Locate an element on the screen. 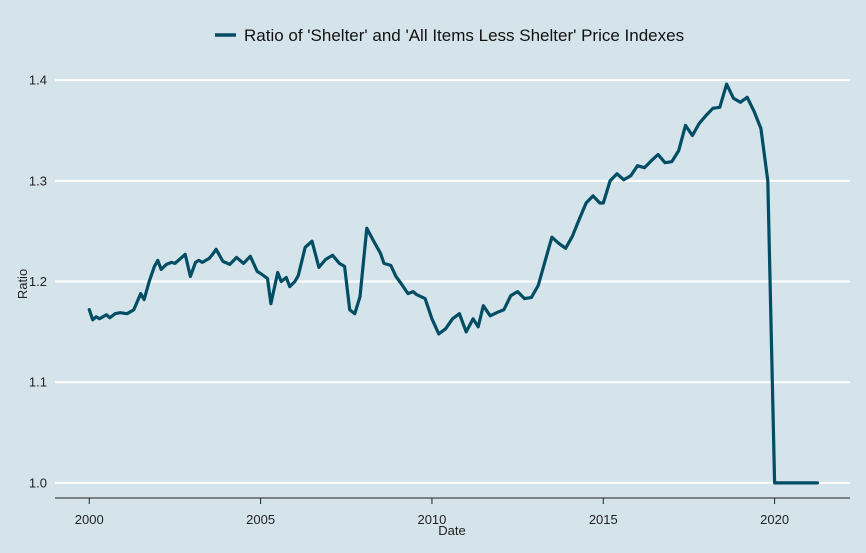 The height and width of the screenshot is (553, 866). x-axis-title: Date is located at coordinates (451, 530).